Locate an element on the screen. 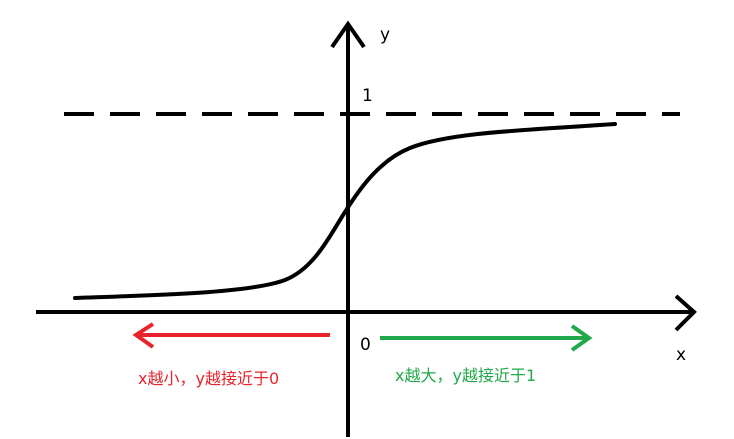  left-arrowhead is located at coordinates (143, 335).